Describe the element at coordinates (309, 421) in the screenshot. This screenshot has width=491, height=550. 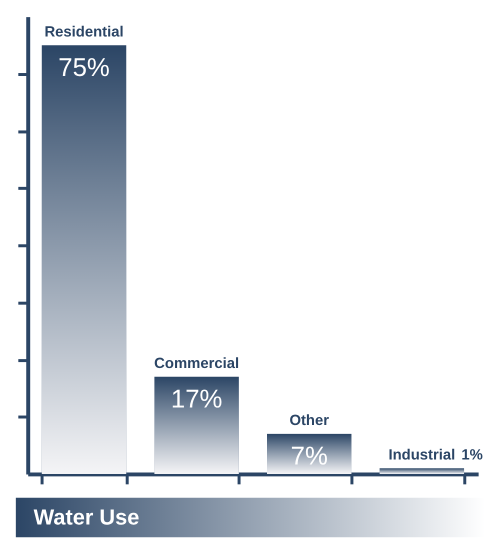
I see `x-tick-label: Other` at that location.